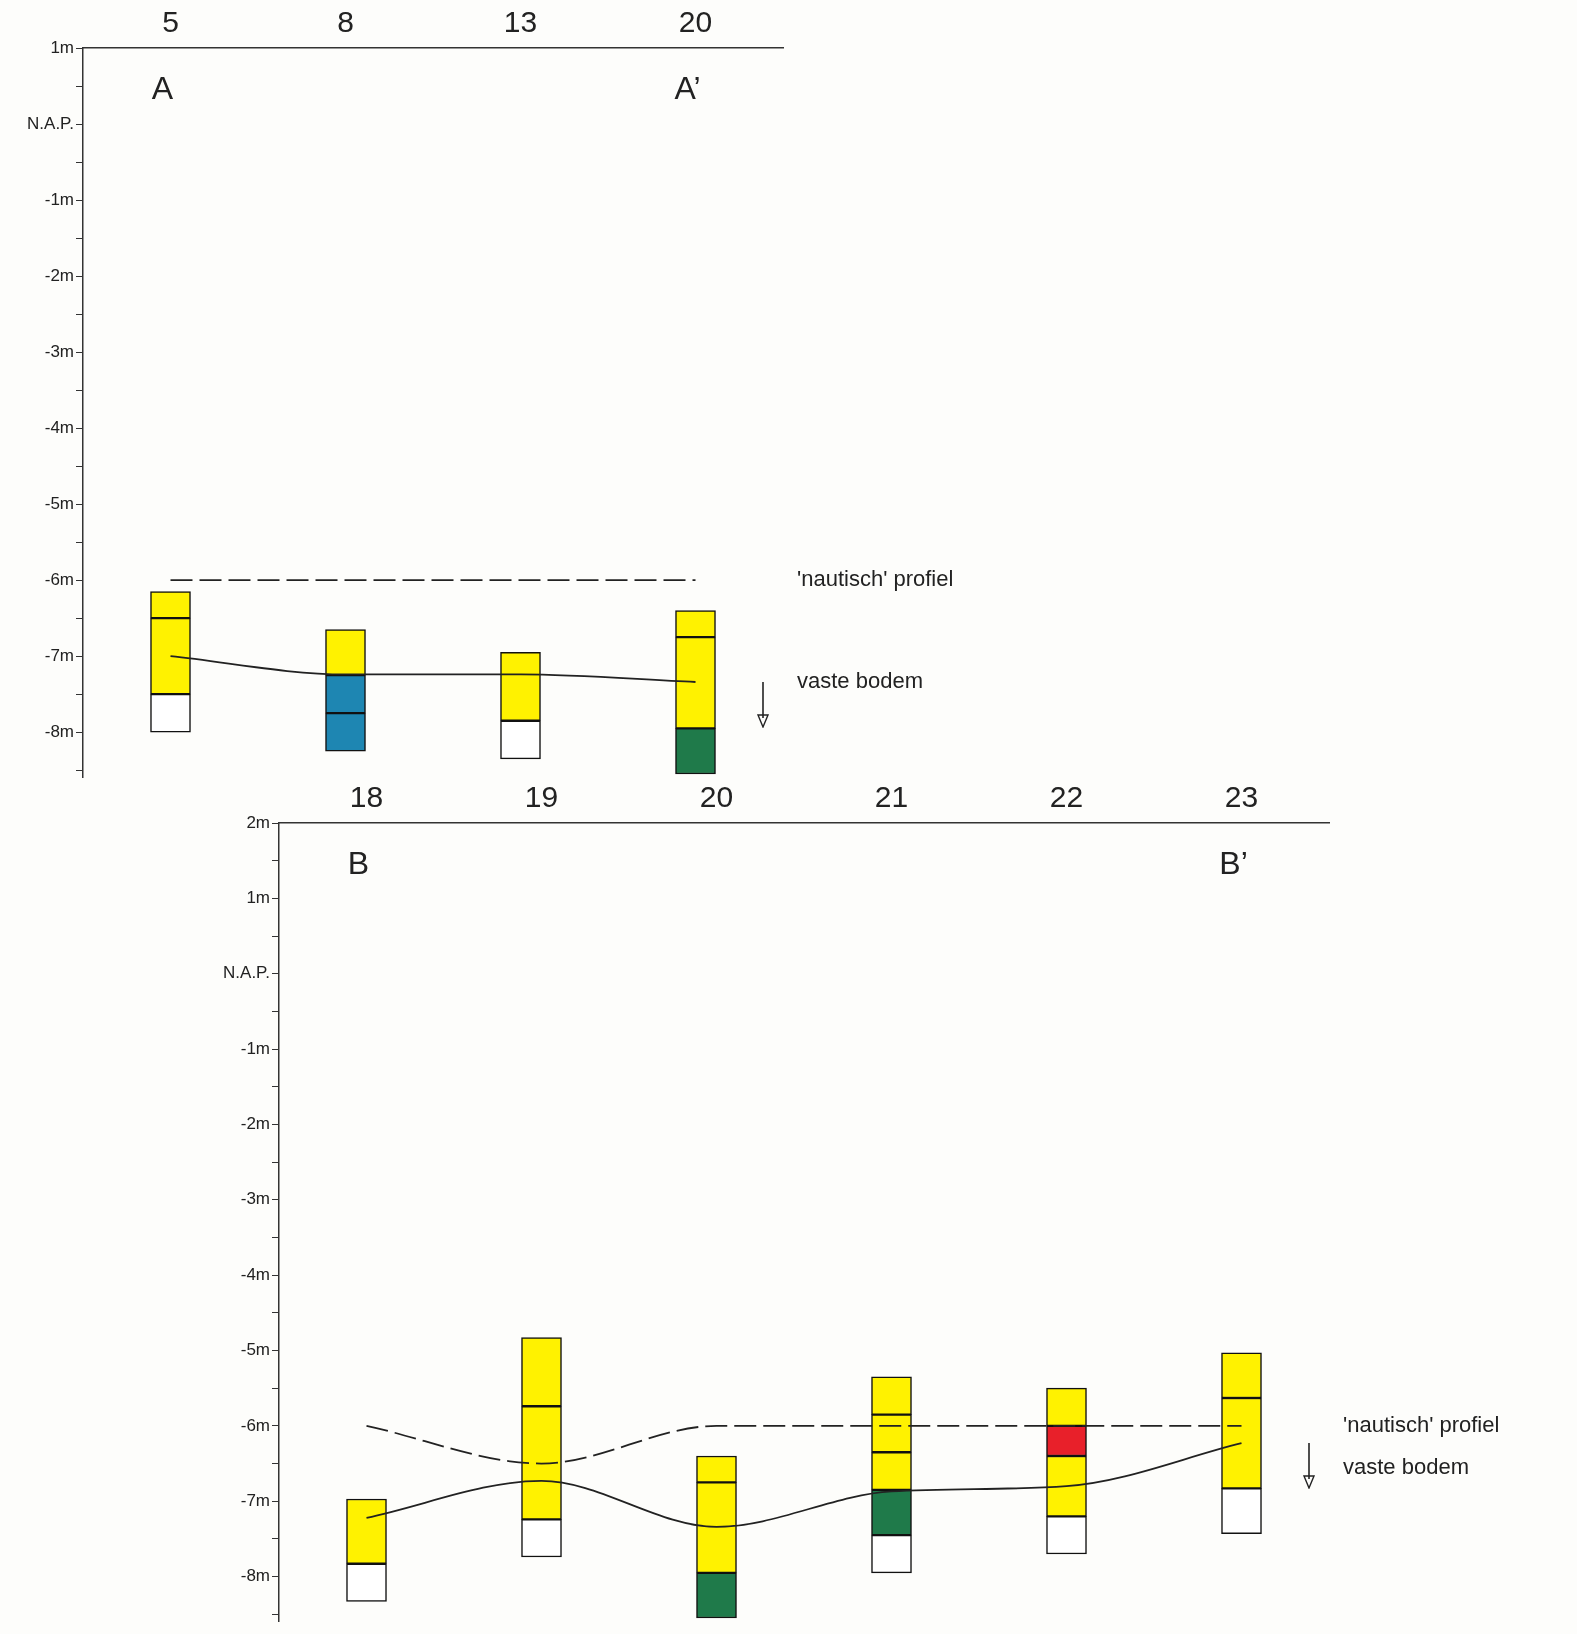 Image resolution: width=1577 pixels, height=1634 pixels. Describe the element at coordinates (891, 797) in the screenshot. I see `x-tick-label: 21` at that location.